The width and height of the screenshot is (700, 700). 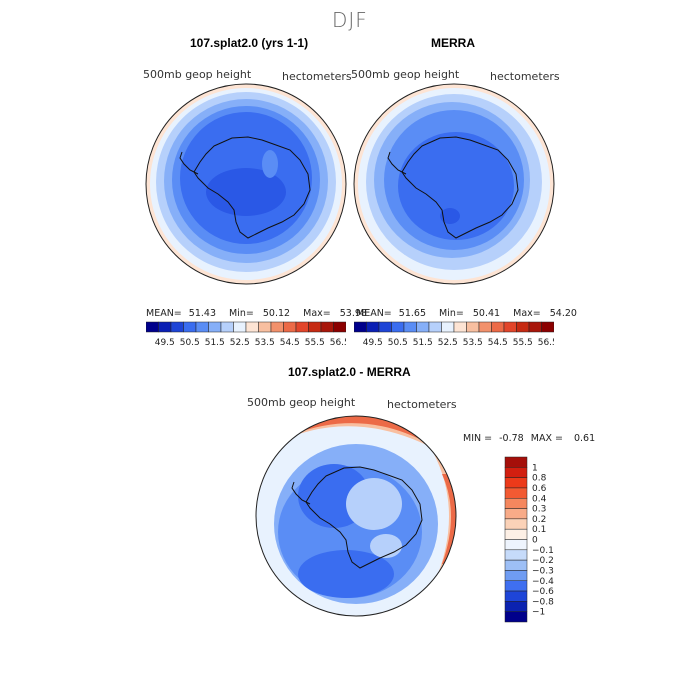 I want to click on colorbar-tick-label: 0.3, so click(x=539, y=510).